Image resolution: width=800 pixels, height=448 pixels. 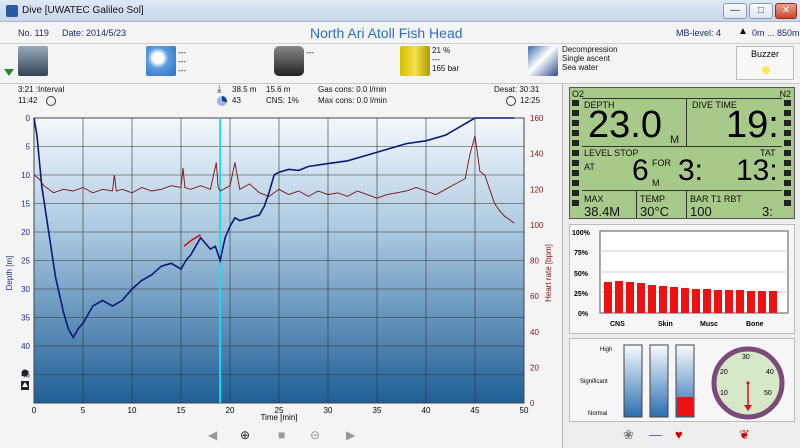 I want to click on svg-text: 40, so click(x=770, y=372).